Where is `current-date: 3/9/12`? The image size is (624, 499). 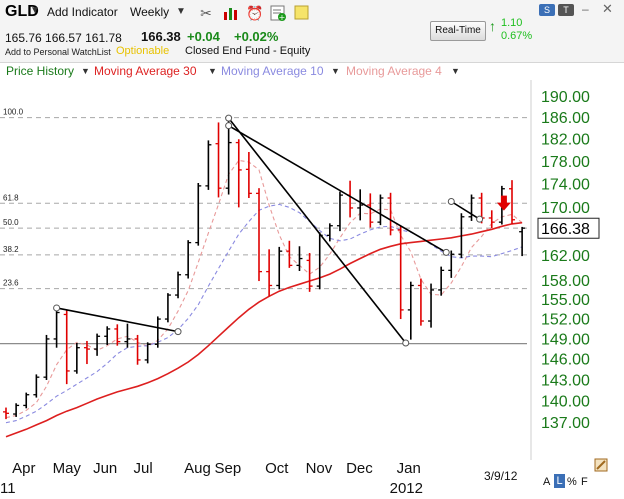 current-date: 3/9/12 is located at coordinates (501, 476).